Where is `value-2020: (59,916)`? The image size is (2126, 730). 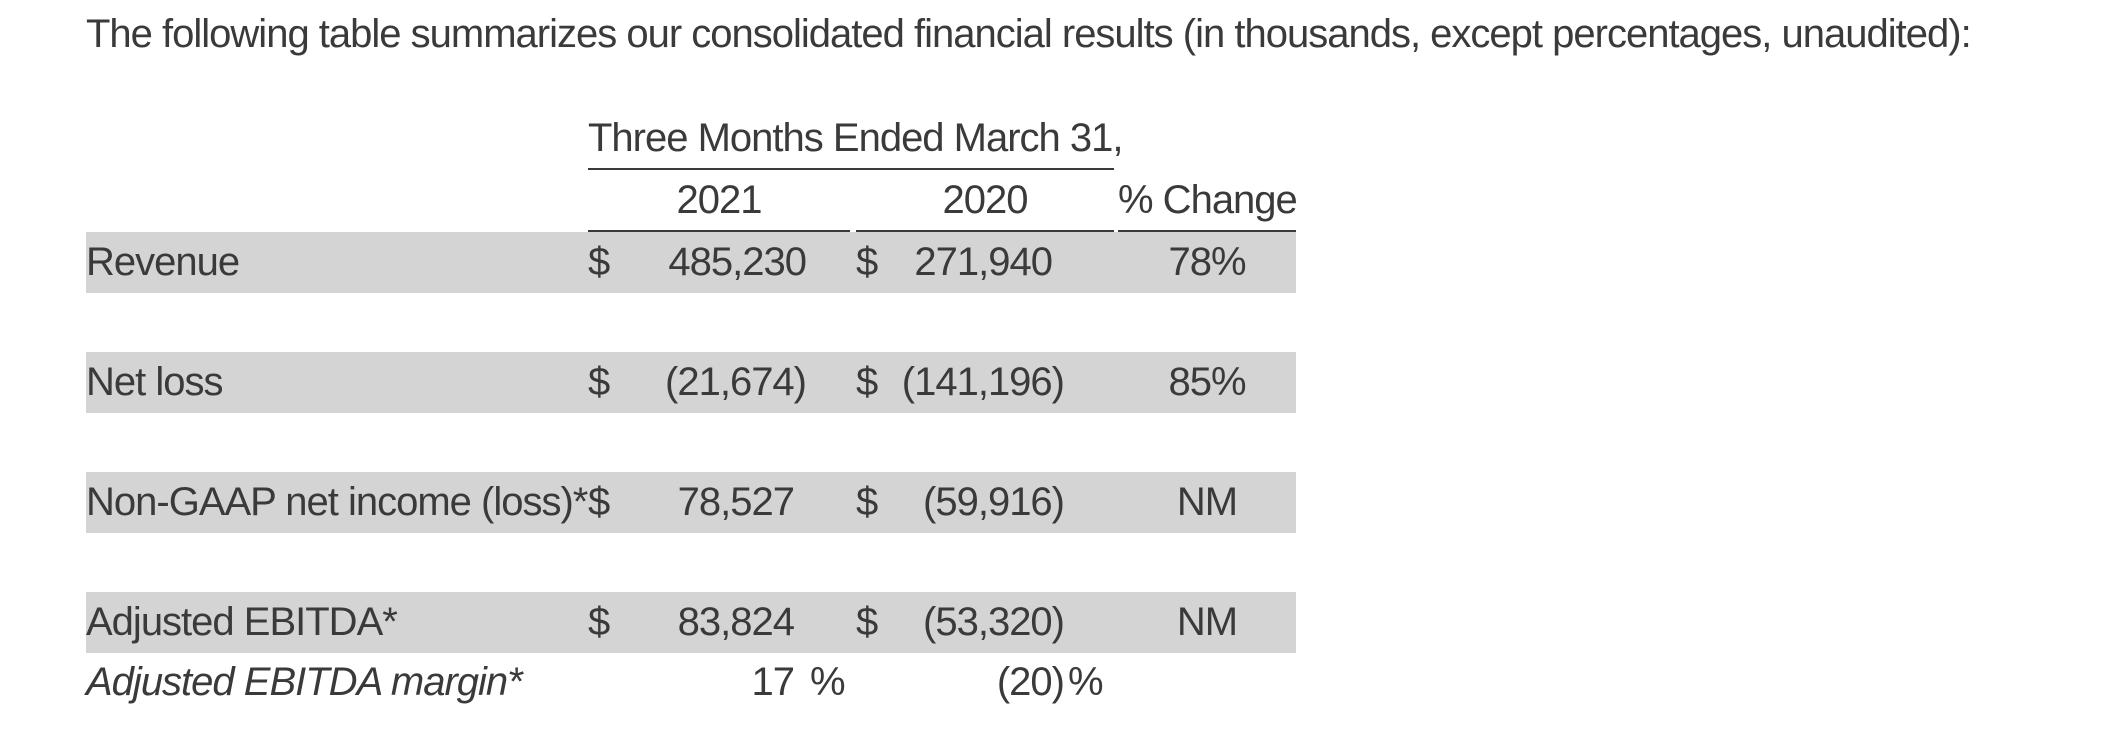 value-2020: (59,916) is located at coordinates (994, 502).